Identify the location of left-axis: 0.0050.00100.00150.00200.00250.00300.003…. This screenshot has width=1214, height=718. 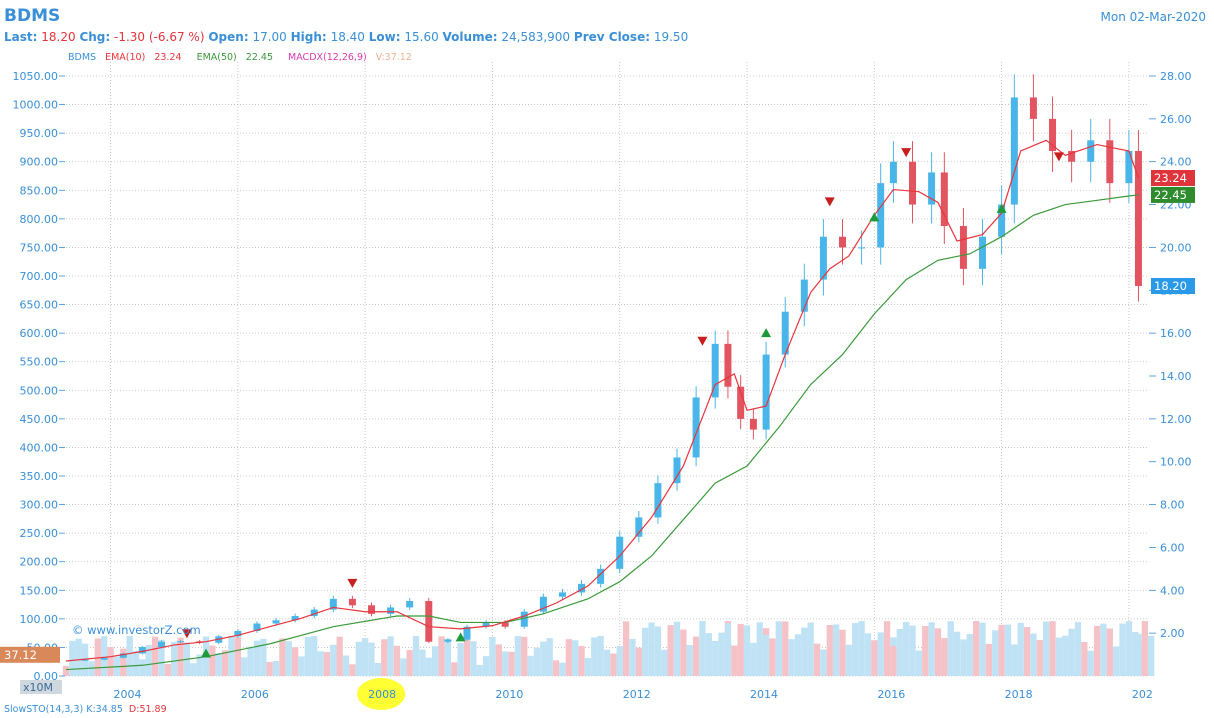
(39, 376).